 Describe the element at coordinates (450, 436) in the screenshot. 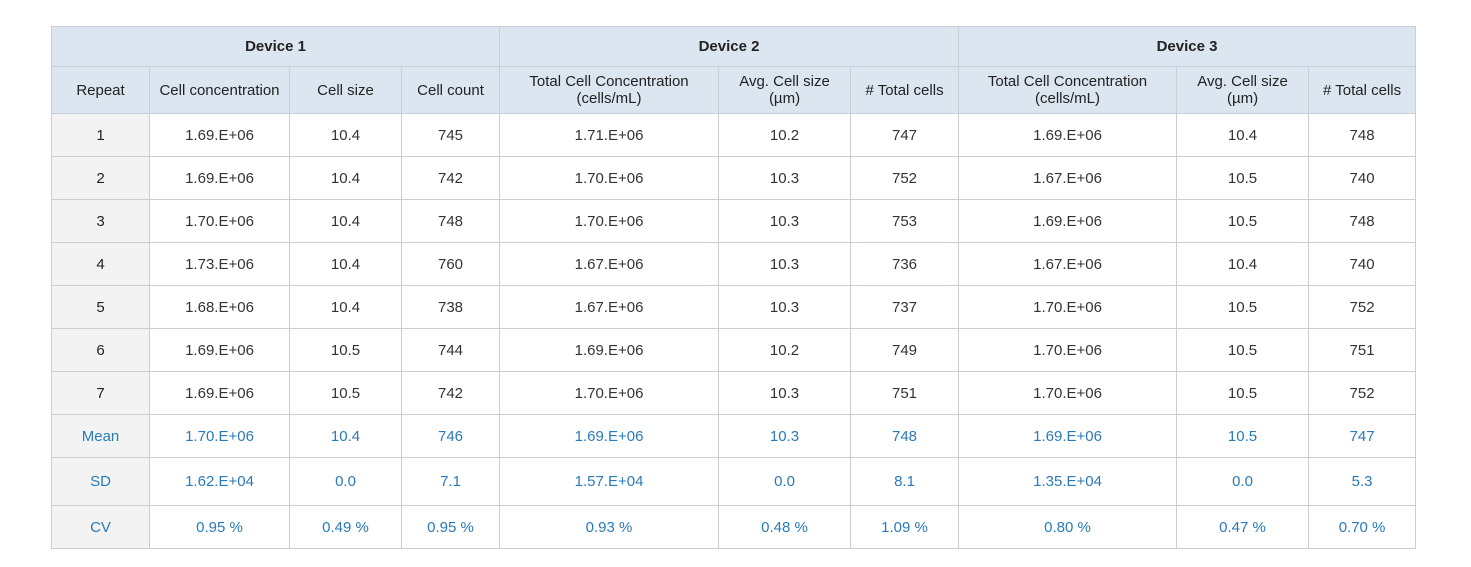

I see `table-cell: 746` at that location.